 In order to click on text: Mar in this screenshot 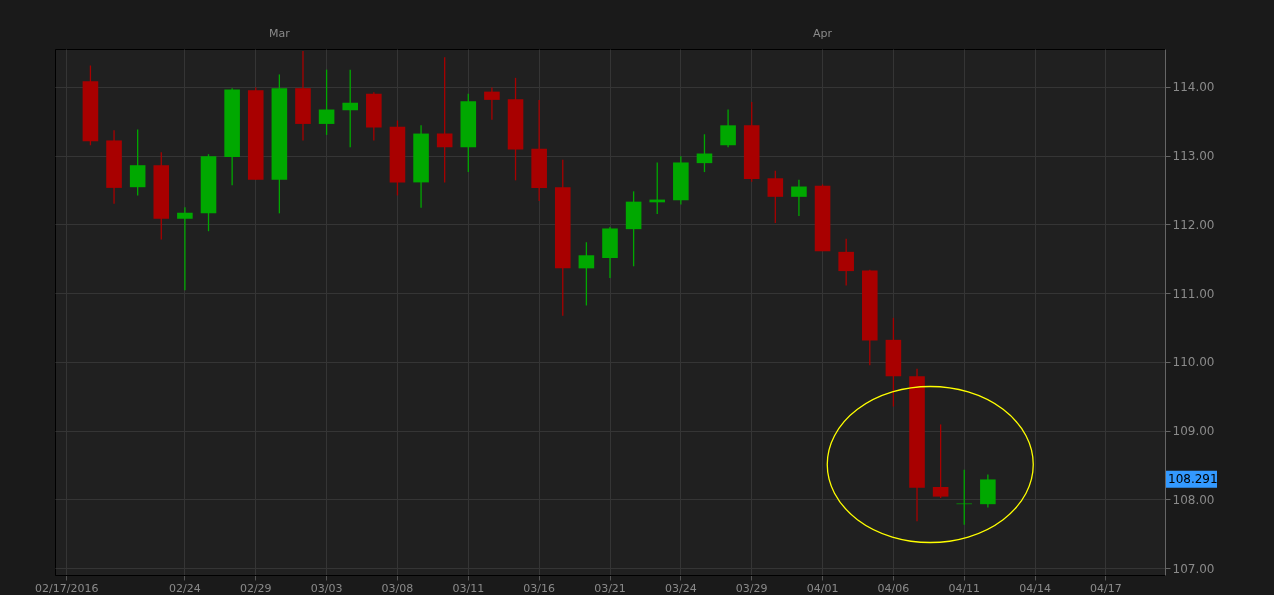, I will do `click(279, 33)`.